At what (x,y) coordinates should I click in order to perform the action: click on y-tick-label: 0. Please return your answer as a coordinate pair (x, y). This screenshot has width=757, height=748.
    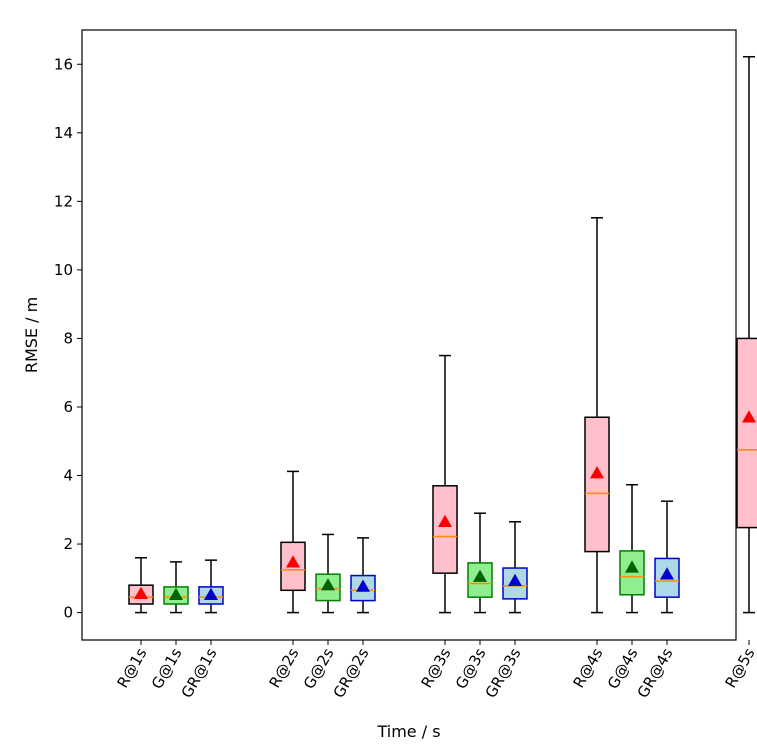
    Looking at the image, I should click on (68, 613).